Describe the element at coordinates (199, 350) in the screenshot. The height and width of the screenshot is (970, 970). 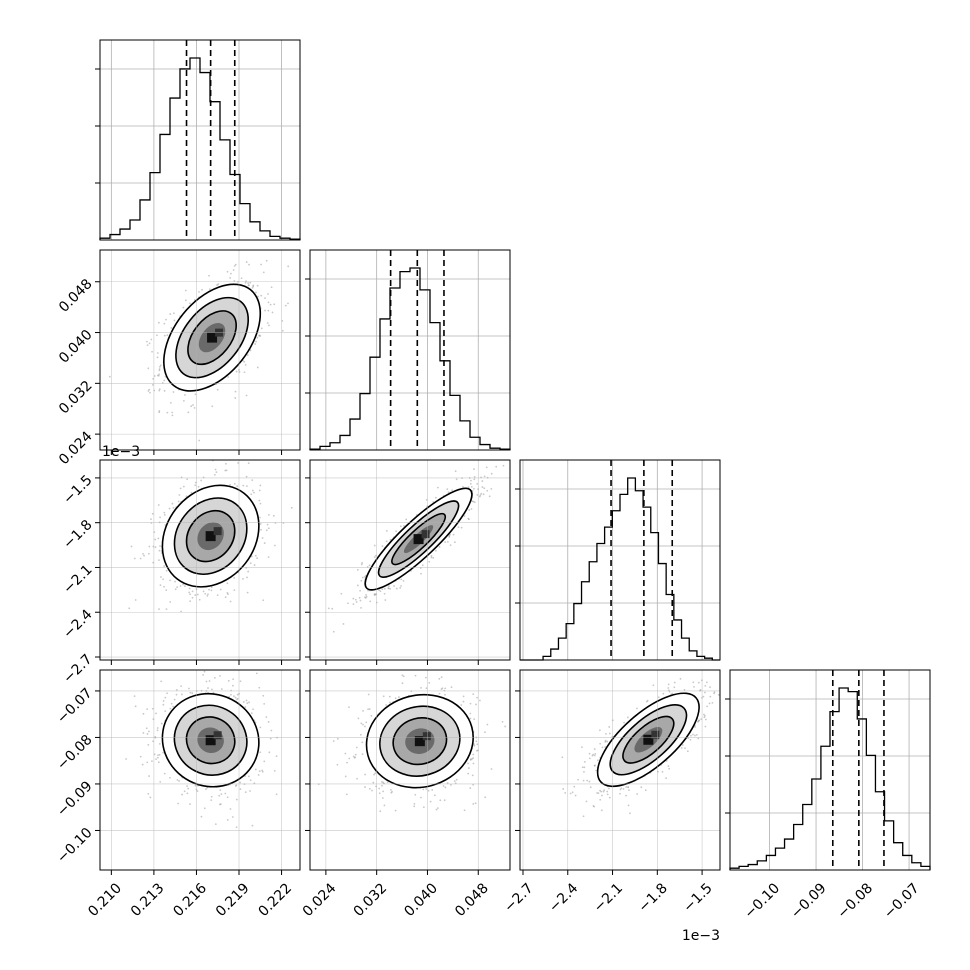
I see `density-content` at that location.